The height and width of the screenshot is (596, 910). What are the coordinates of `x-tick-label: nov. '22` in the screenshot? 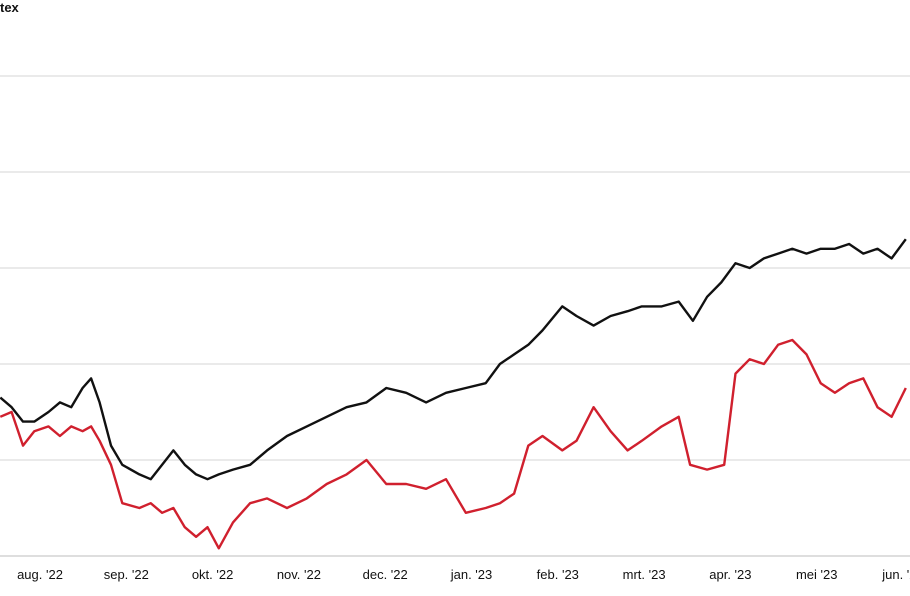 It's located at (299, 574).